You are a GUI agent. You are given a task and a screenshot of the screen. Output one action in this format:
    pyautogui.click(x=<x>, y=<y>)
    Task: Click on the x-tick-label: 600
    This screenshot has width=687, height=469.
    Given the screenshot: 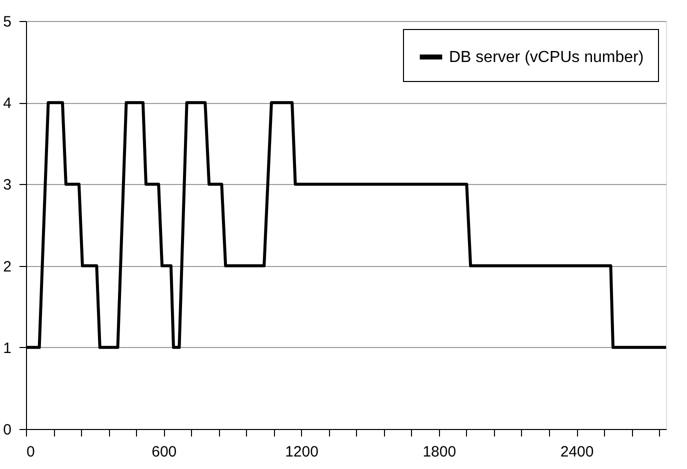 What is the action you would take?
    pyautogui.click(x=164, y=452)
    